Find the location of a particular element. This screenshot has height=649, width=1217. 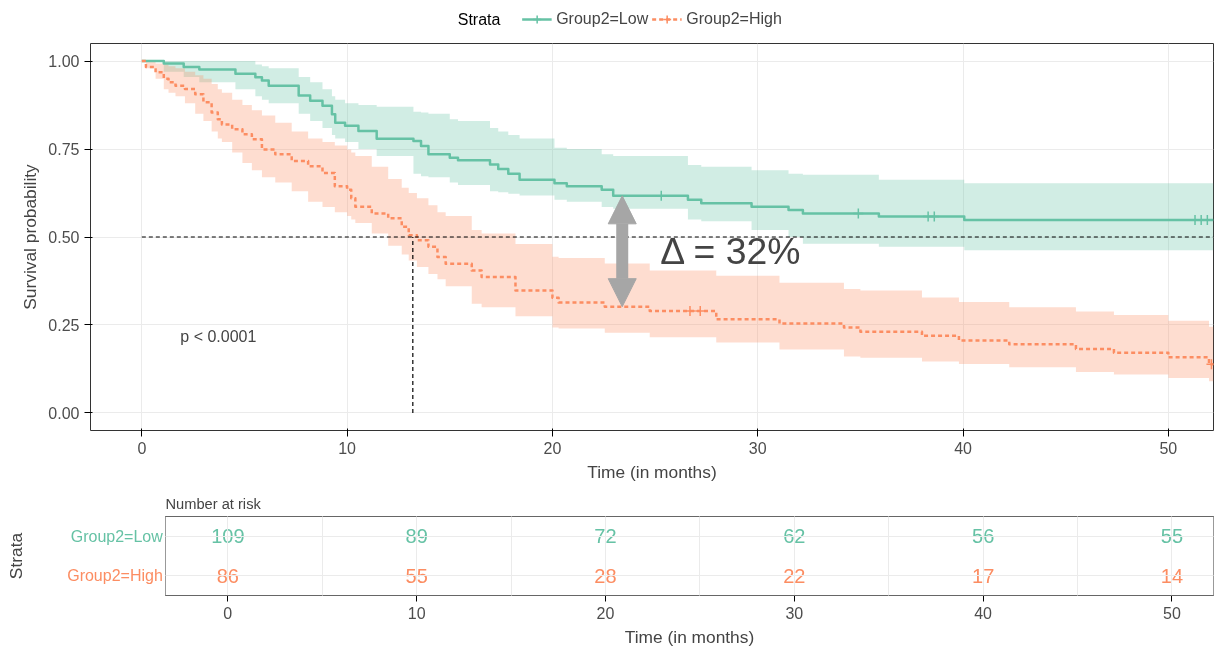

data-label: 55 is located at coordinates (1172, 536).